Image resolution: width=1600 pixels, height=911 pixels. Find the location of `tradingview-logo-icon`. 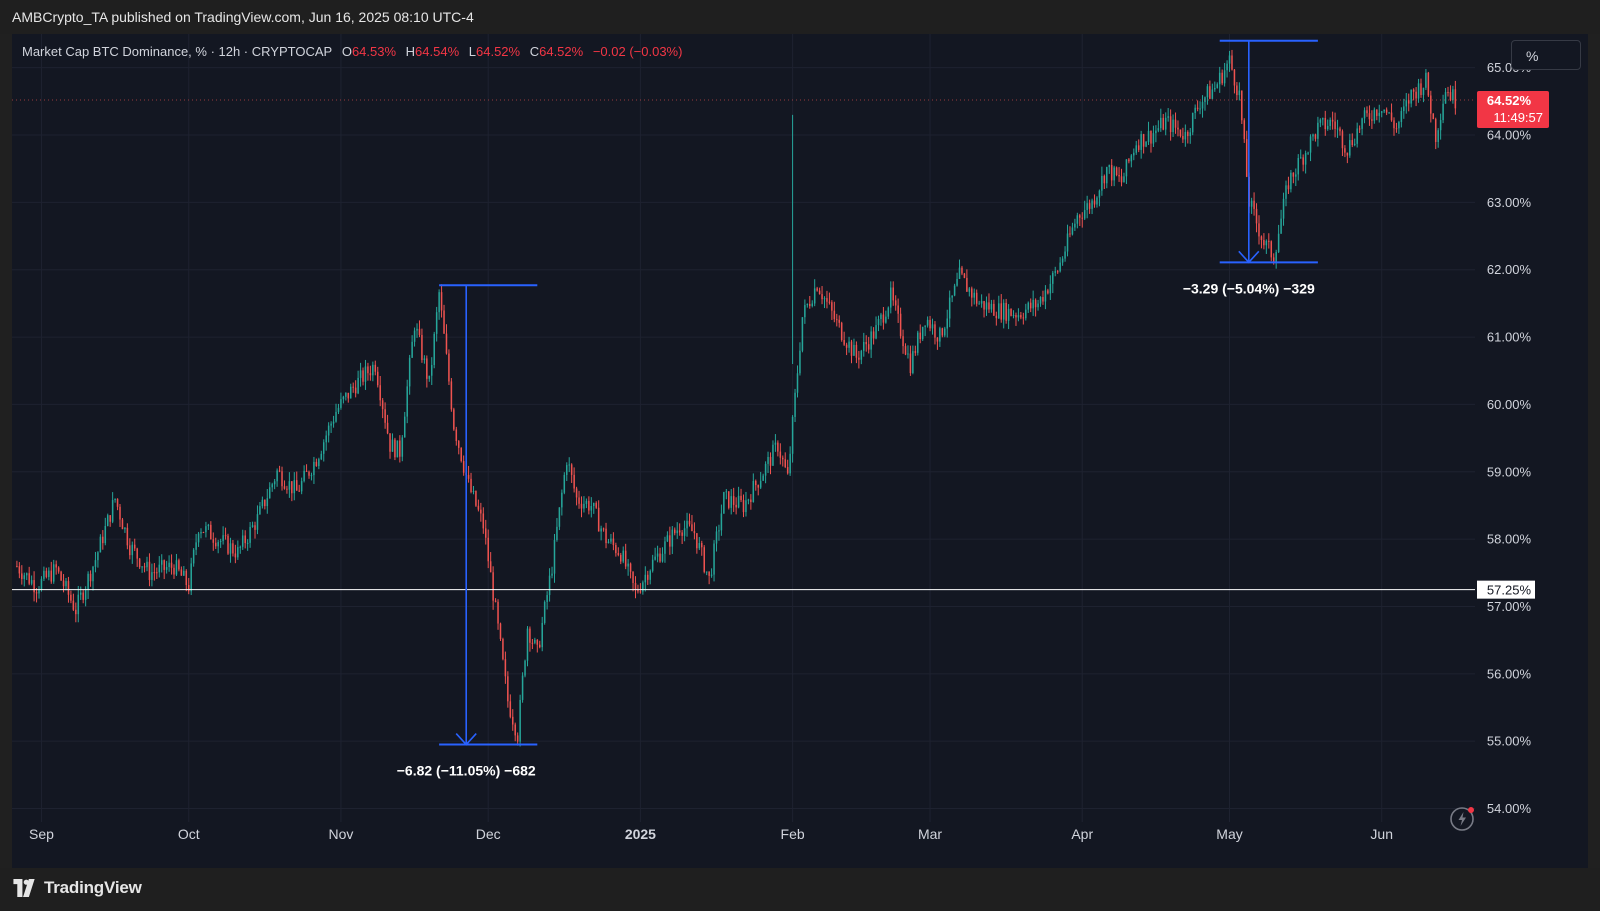

tradingview-logo-icon is located at coordinates (24, 888).